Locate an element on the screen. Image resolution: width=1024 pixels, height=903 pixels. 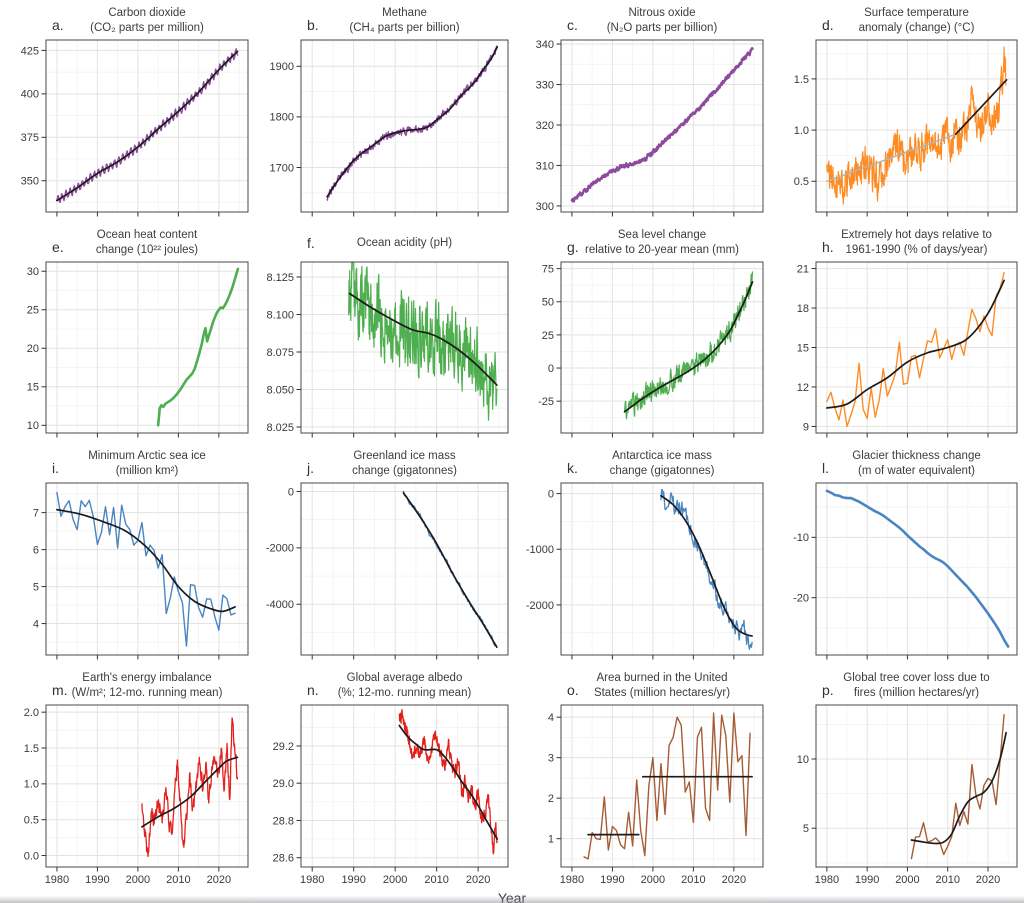
y-tick-label: 5 is located at coordinates (806, 829).